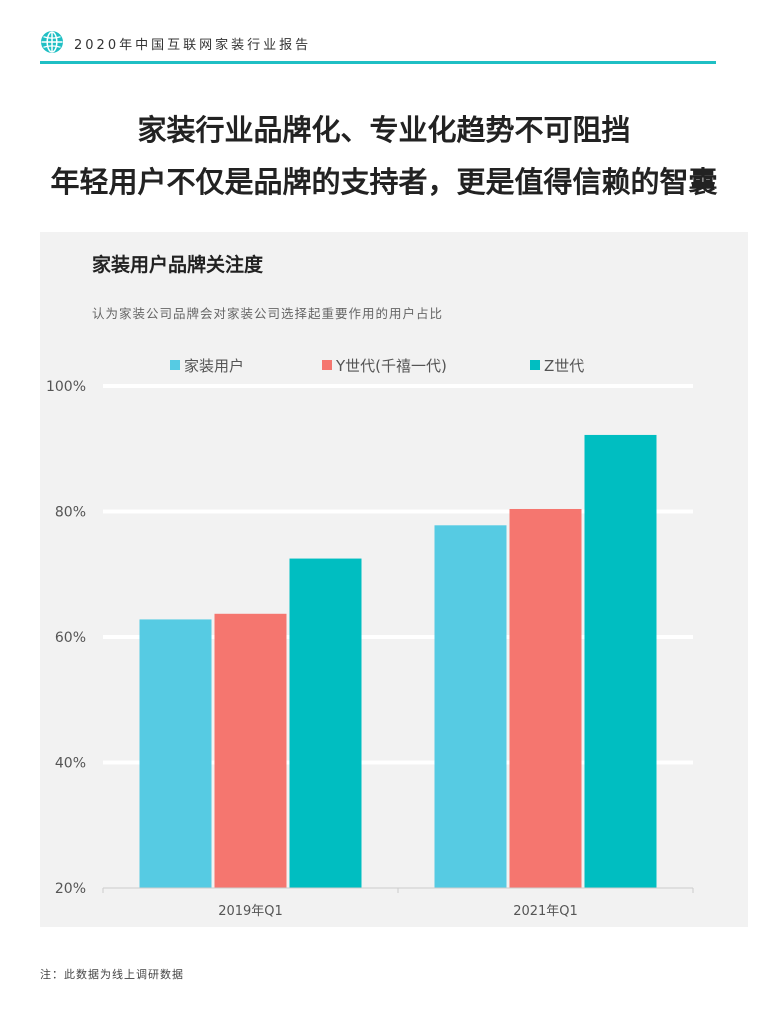 This screenshot has width=768, height=1024. I want to click on x-tick-label: 2021年Q1, so click(545, 911).